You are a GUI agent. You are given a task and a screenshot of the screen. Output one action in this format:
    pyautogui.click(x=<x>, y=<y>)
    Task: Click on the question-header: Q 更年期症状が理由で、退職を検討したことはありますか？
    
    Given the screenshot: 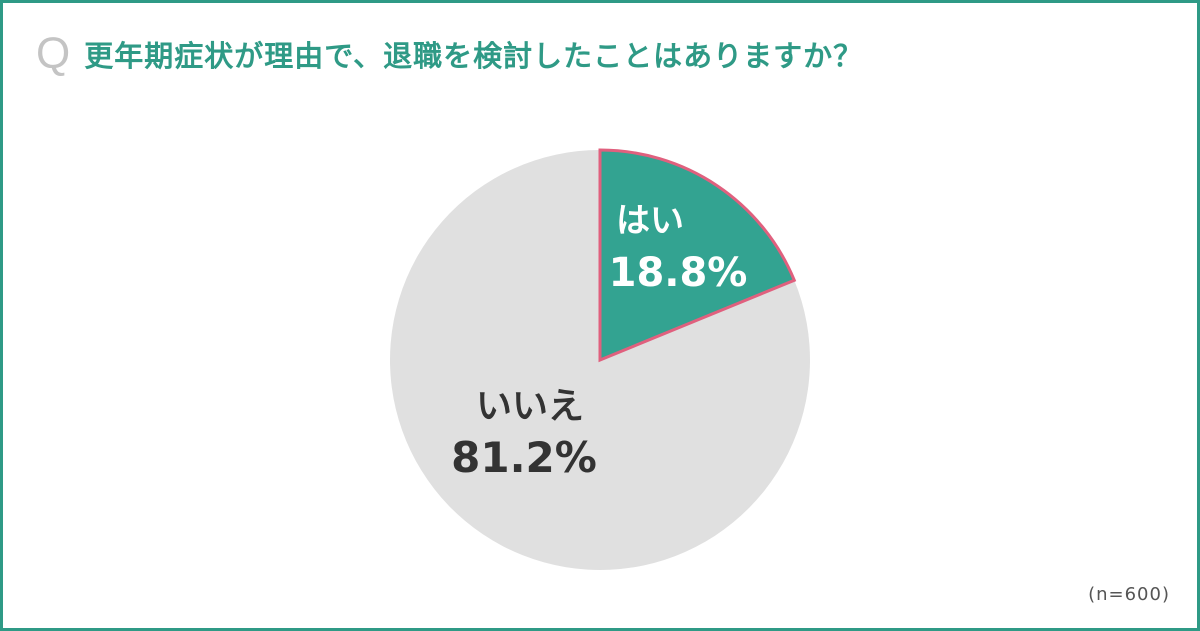 What is the action you would take?
    pyautogui.click(x=450, y=54)
    